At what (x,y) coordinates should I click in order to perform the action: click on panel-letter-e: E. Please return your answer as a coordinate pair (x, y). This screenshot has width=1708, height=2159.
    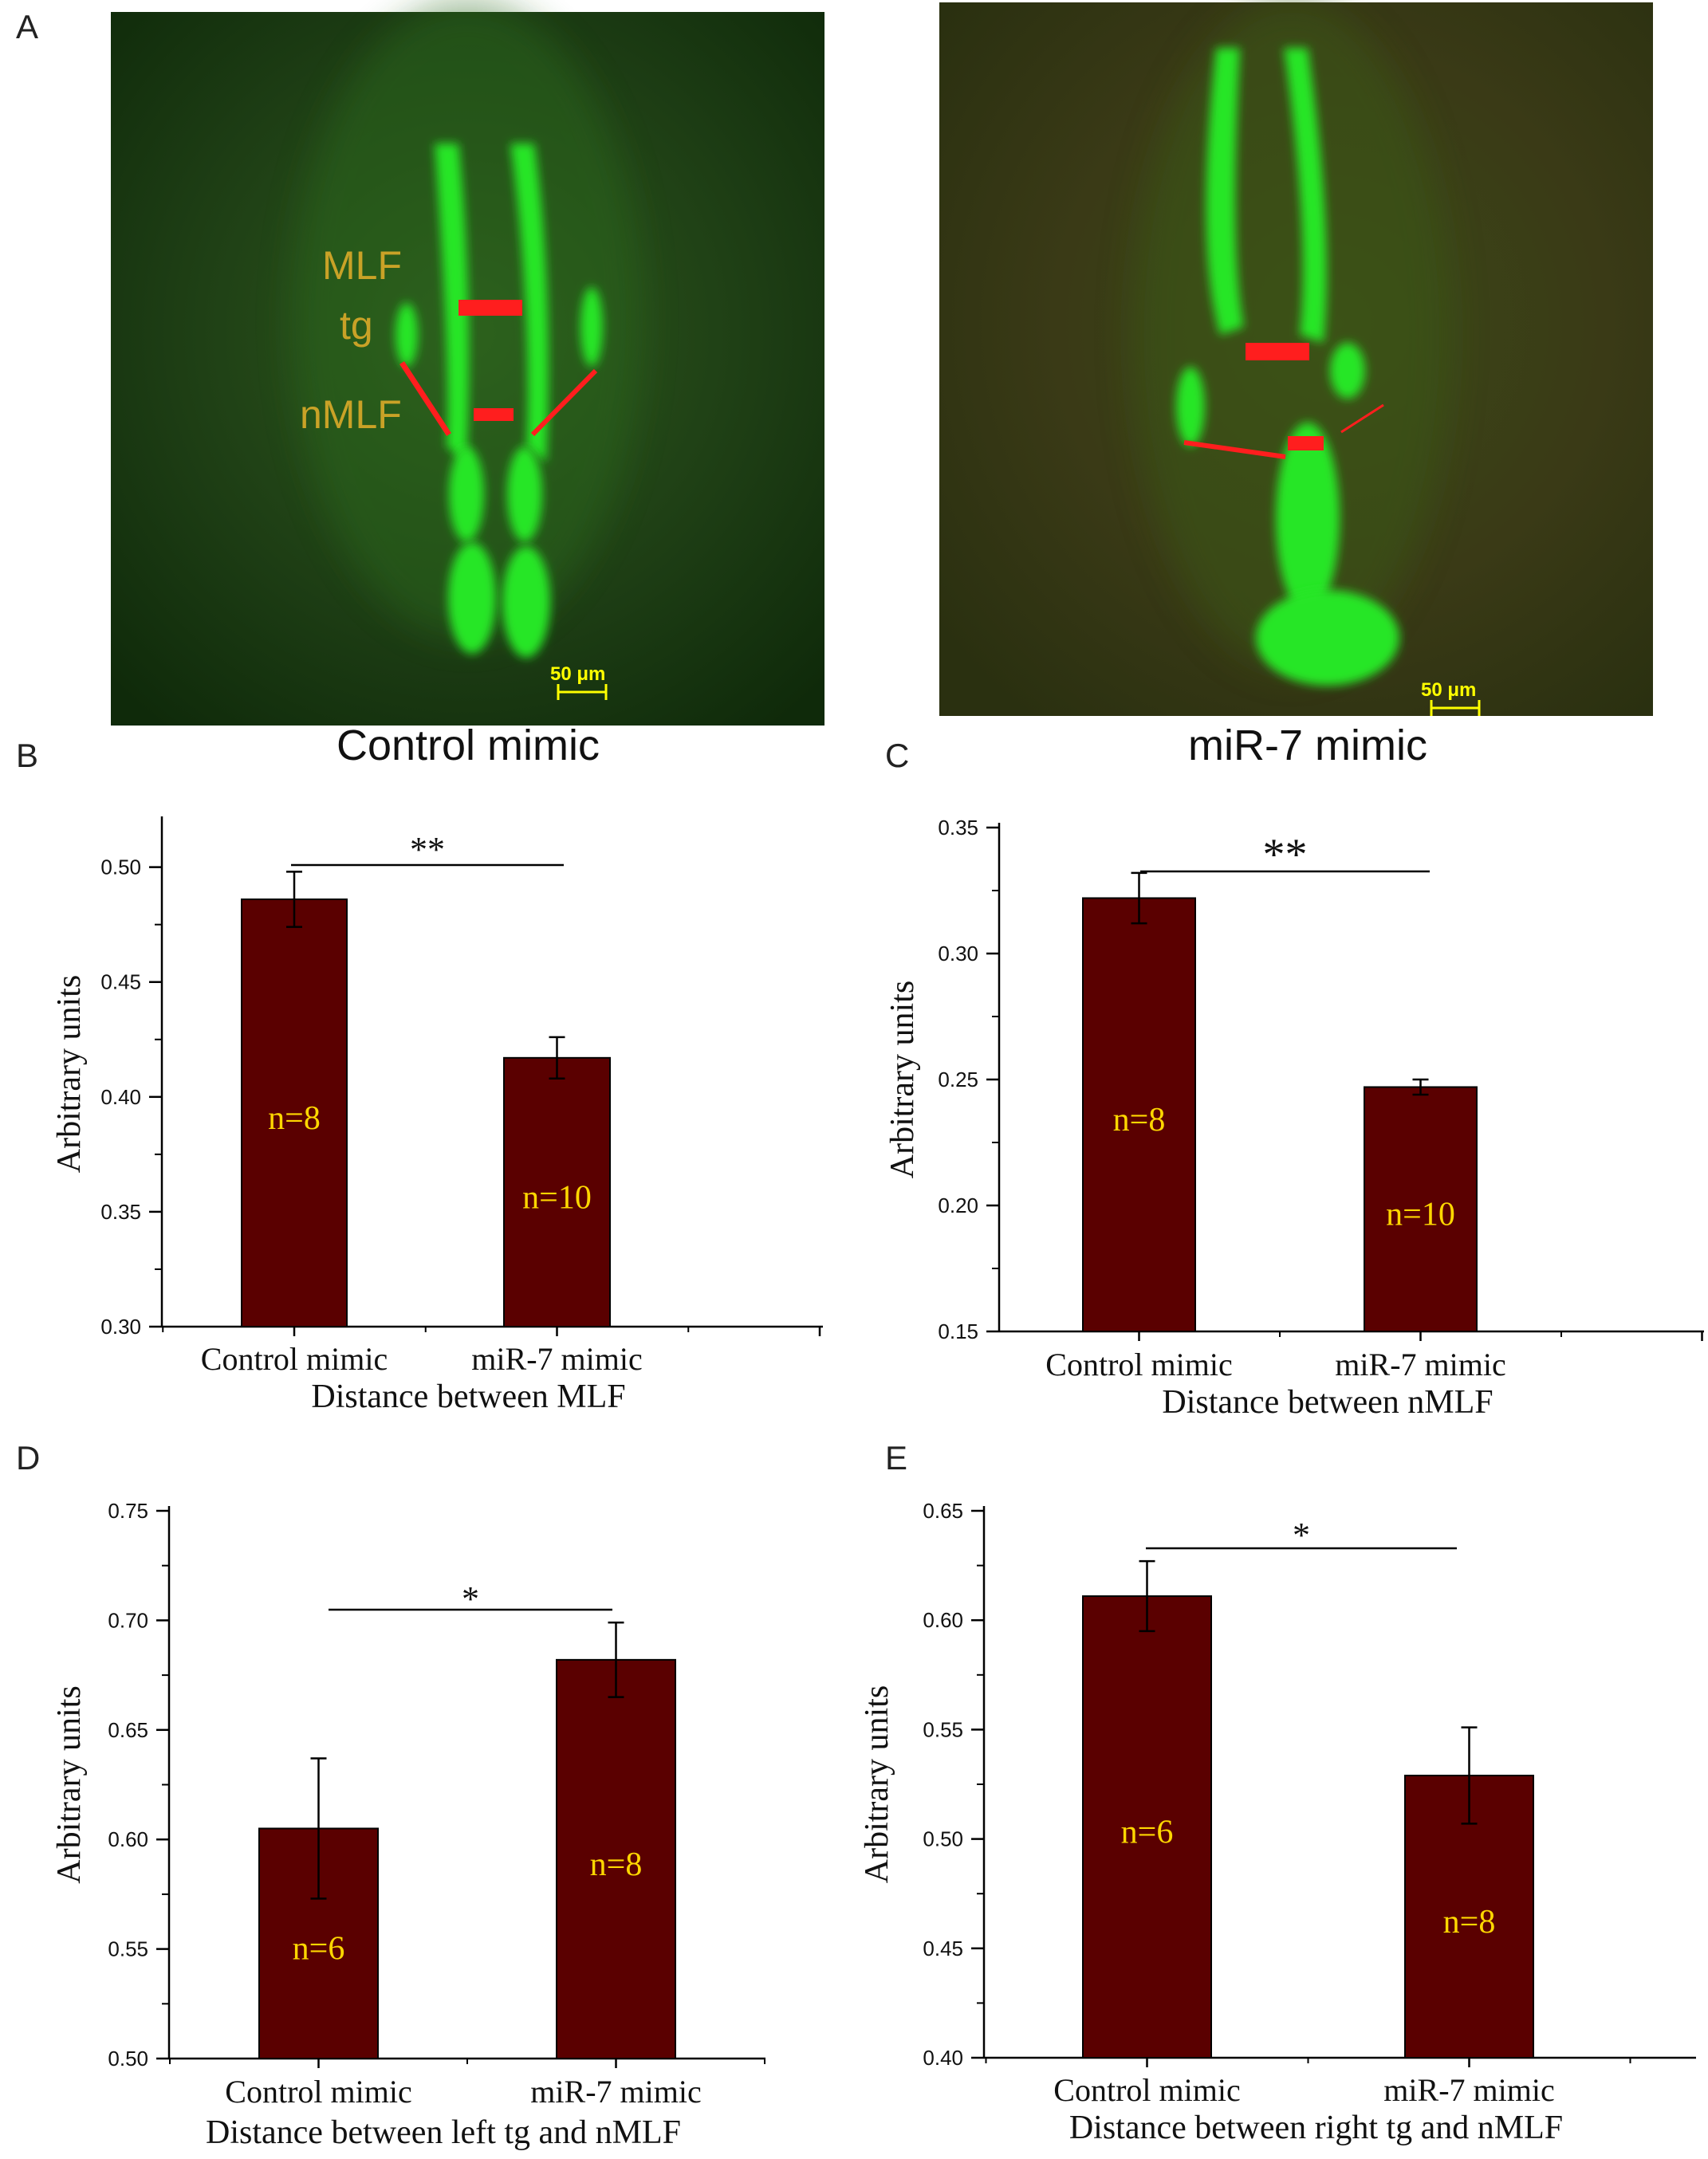
    Looking at the image, I should click on (896, 1458).